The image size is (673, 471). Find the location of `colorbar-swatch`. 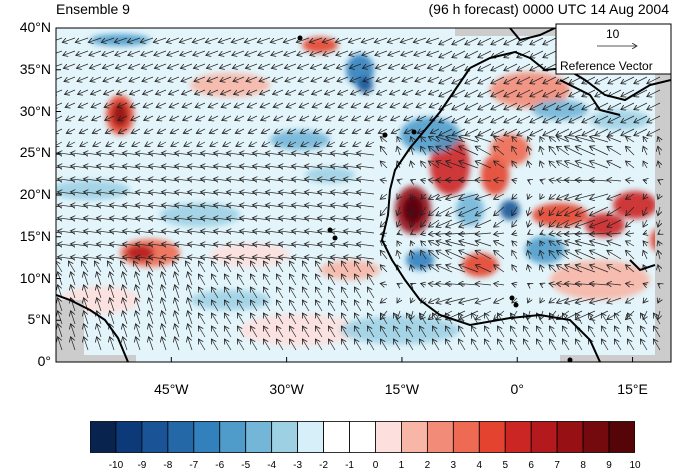

colorbar-swatch is located at coordinates (207, 437).